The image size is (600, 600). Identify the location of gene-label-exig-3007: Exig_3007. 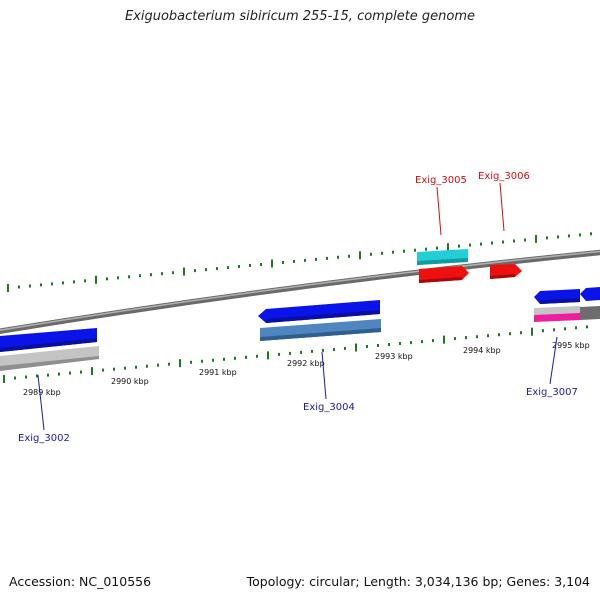
(552, 392).